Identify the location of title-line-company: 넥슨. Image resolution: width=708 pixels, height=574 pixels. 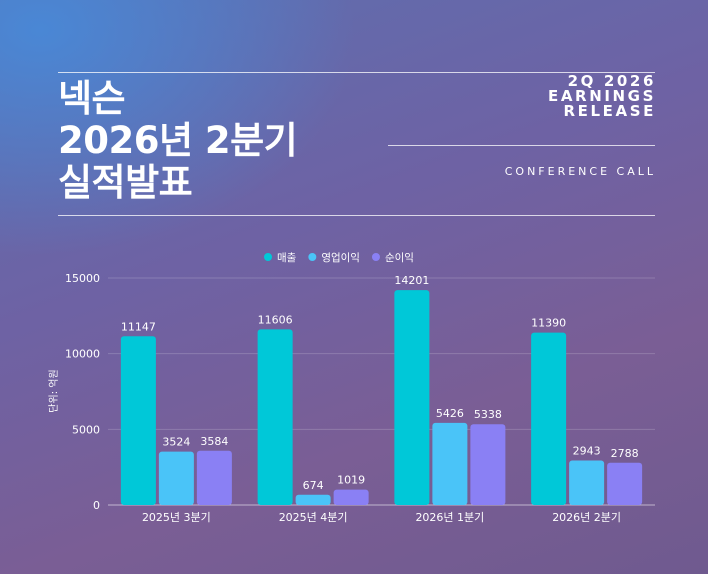
(92, 98).